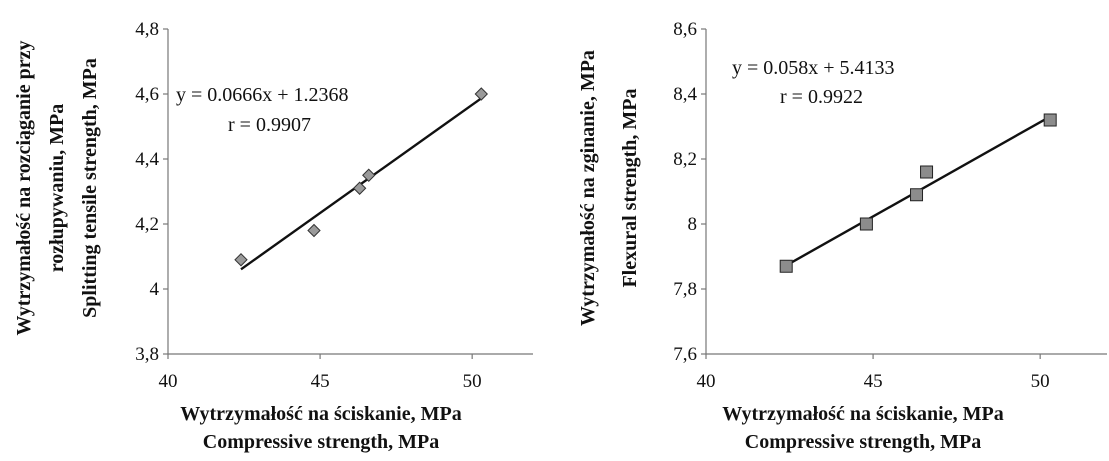 The image size is (1109, 461). I want to click on y-axis-label: Flexural strength, MPa, so click(630, 187).